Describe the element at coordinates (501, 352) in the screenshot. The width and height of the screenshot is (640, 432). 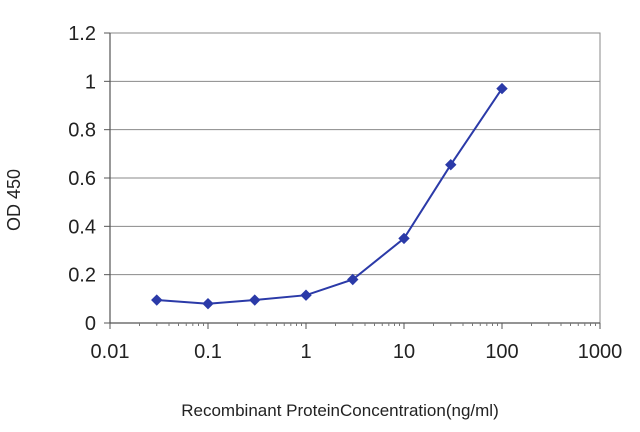
I see `x-tick-label: 100` at that location.